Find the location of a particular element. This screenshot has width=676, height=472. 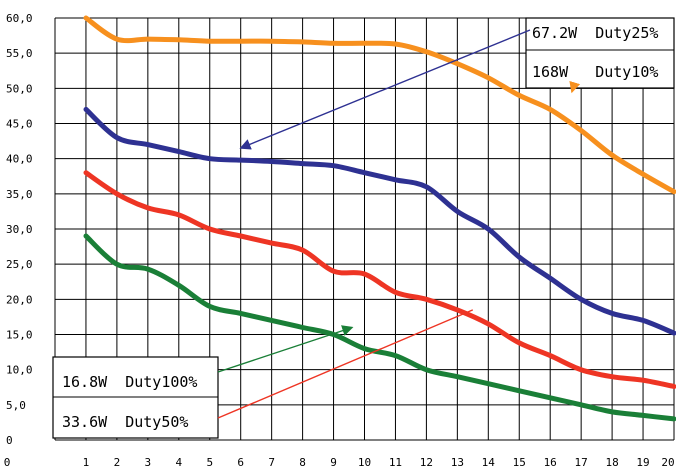

x-tick-label: 15 is located at coordinates (519, 462).